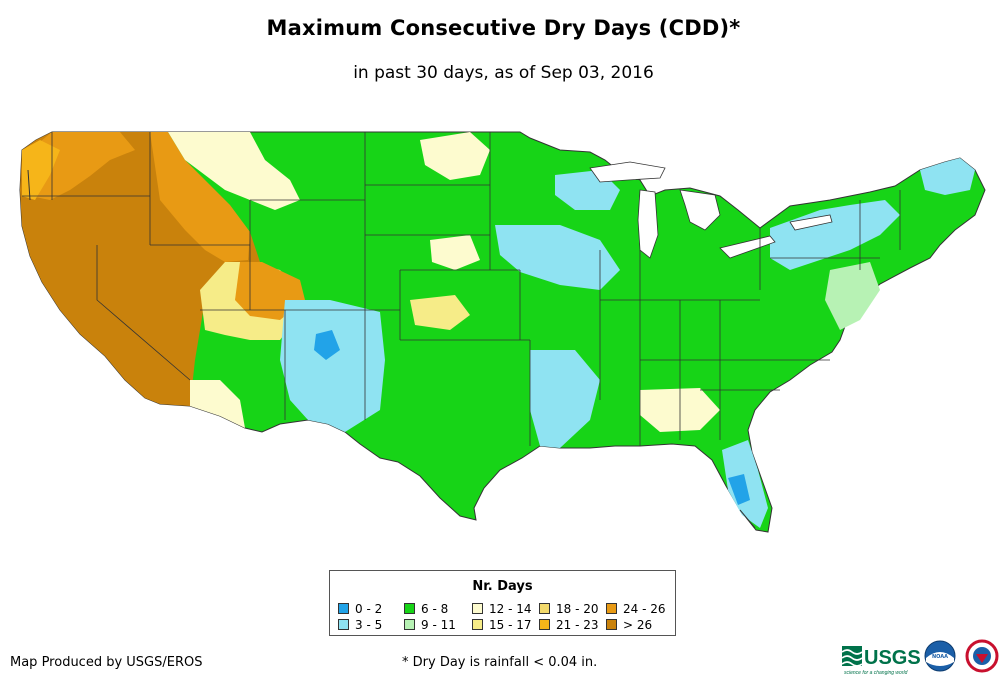 Image resolution: width=1007 pixels, height=691 pixels. I want to click on usgs-logo: USGS science for a changing world, so click(881, 661).